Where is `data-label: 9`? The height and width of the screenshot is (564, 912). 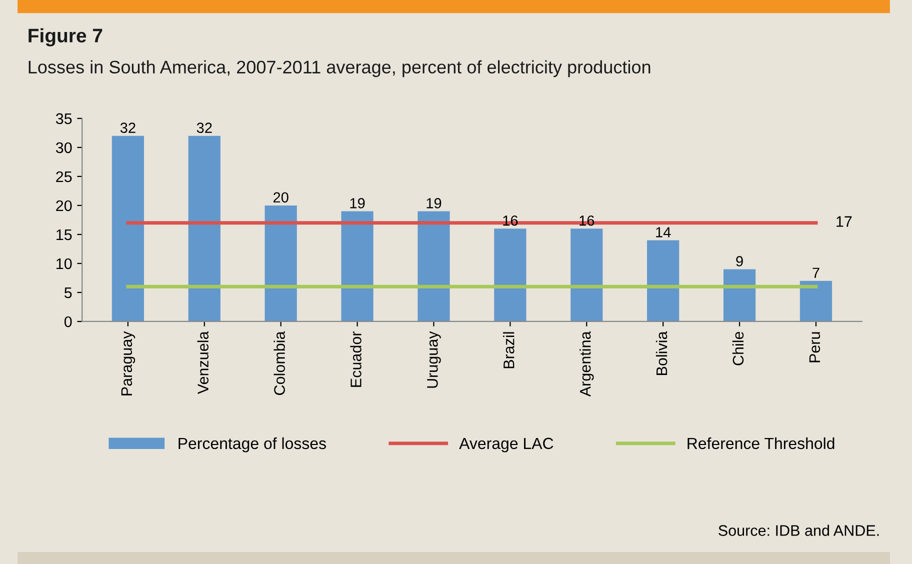
data-label: 9 is located at coordinates (739, 261).